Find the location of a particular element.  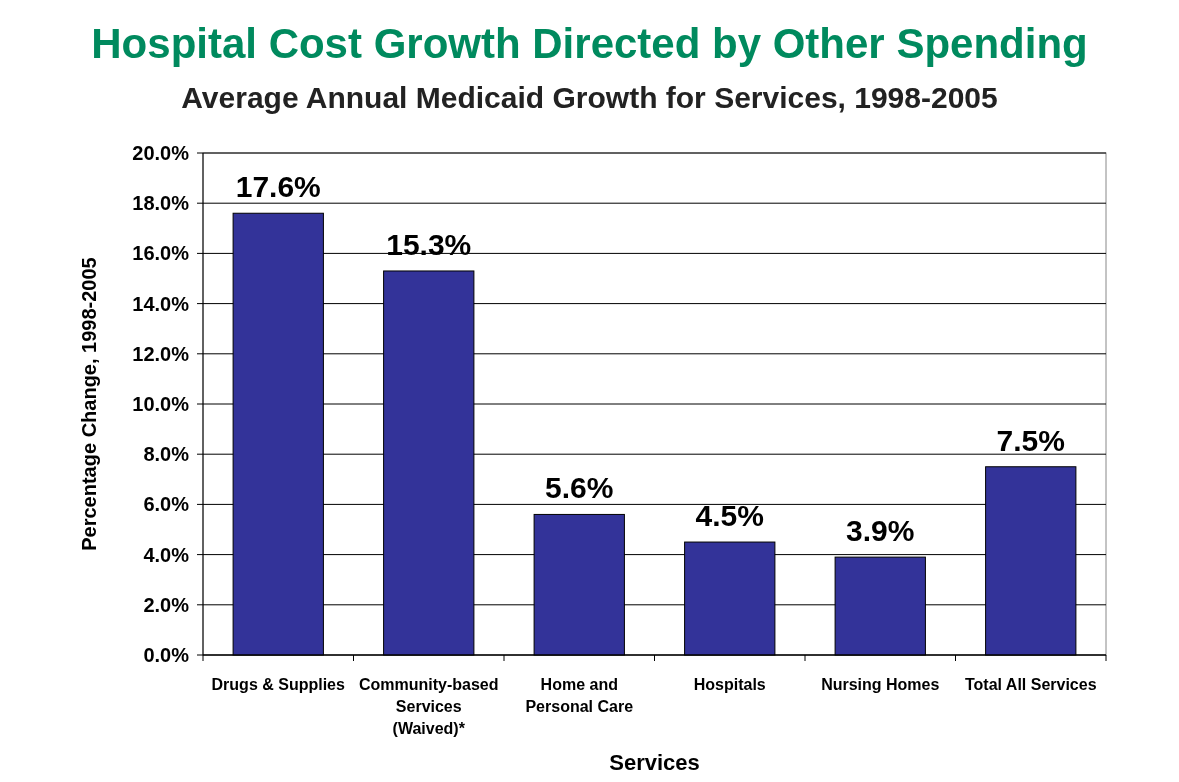

x-tick-label: Nursing Homes is located at coordinates (880, 684).